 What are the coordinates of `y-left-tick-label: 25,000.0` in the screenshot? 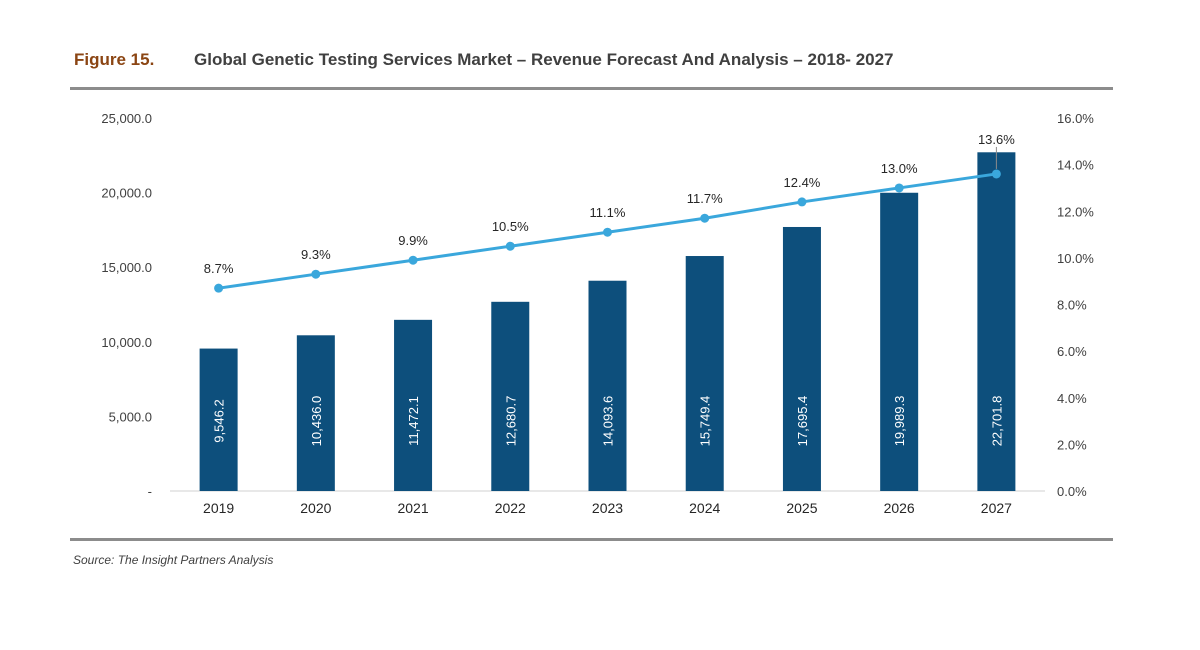 It's located at (126, 118).